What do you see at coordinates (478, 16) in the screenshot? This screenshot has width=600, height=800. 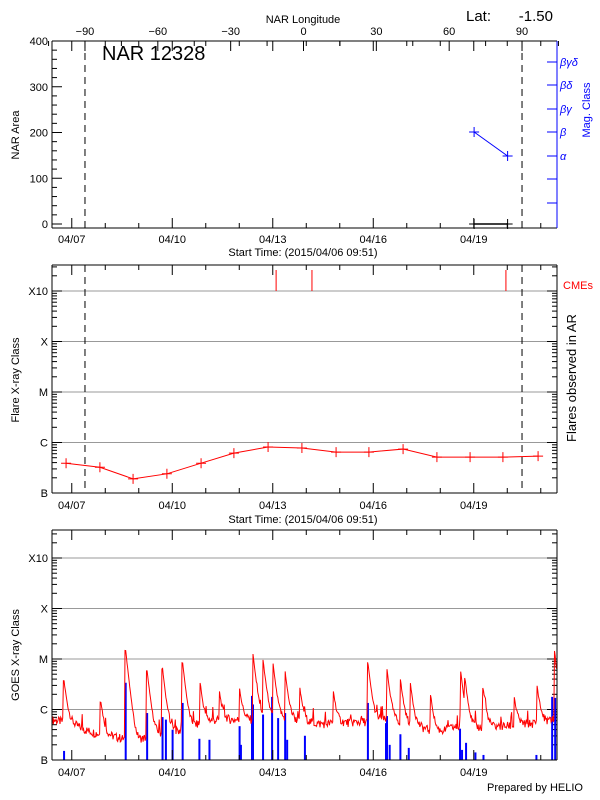 I see `latitude-label: Lat:` at bounding box center [478, 16].